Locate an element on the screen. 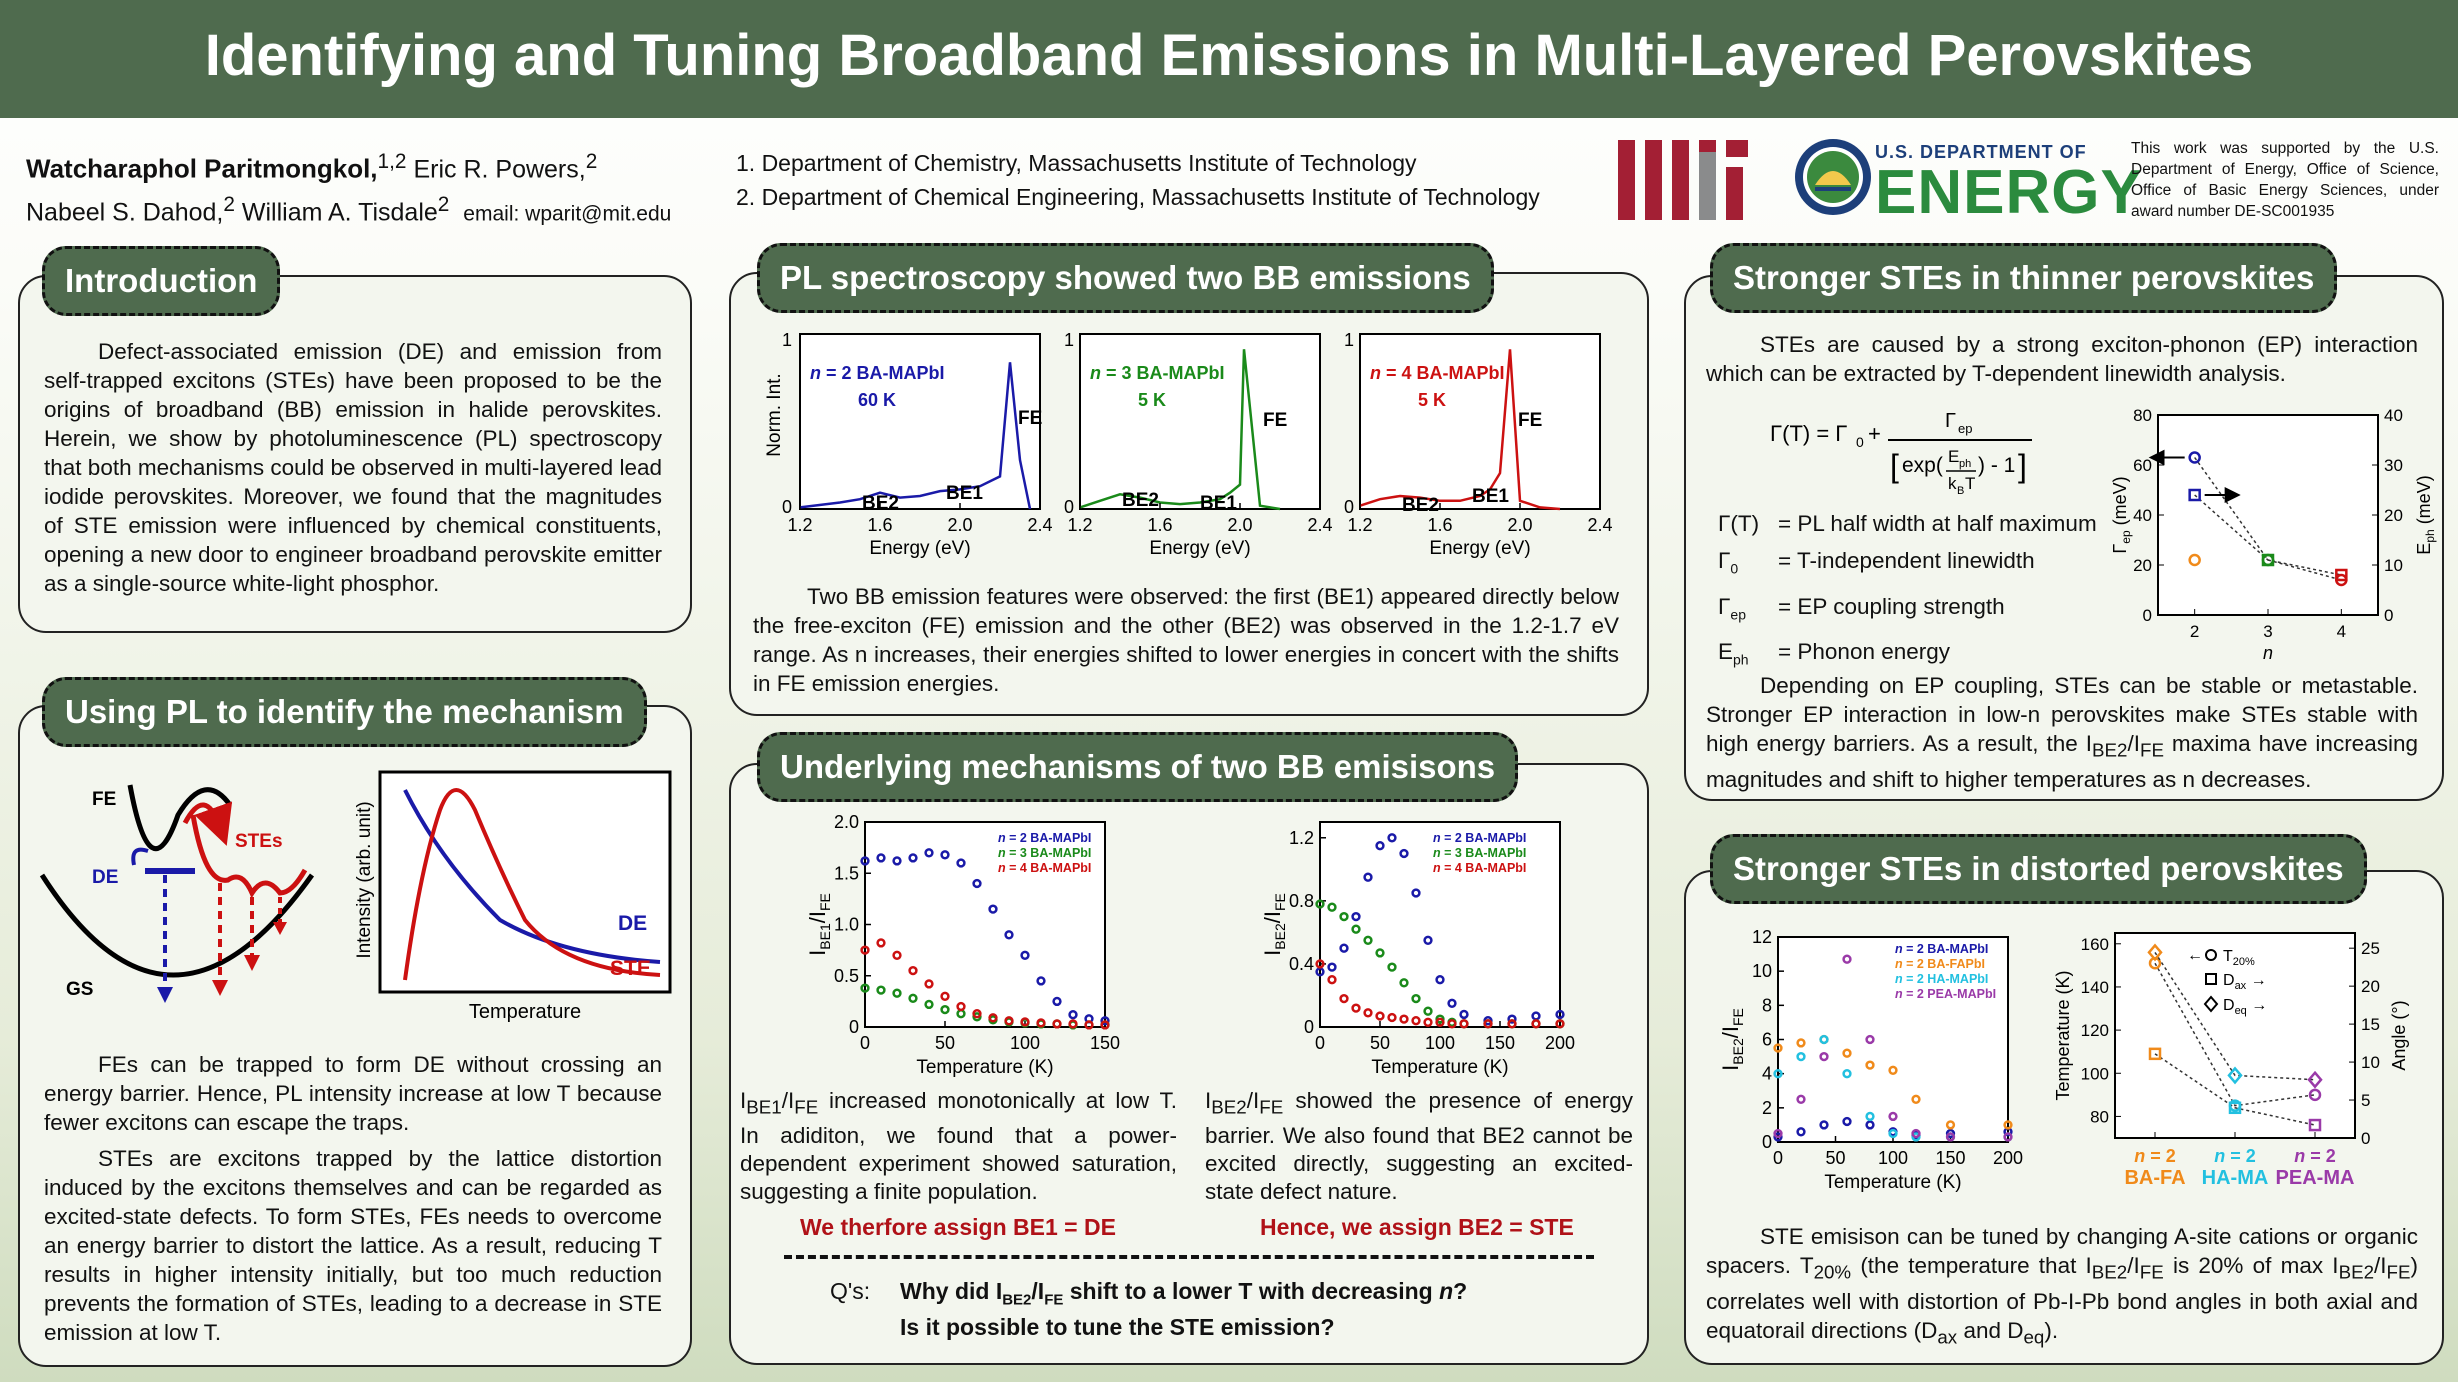 The height and width of the screenshot is (1382, 2458). legend-entry: n = 3 BA-MAPbI is located at coordinates (1044, 853).